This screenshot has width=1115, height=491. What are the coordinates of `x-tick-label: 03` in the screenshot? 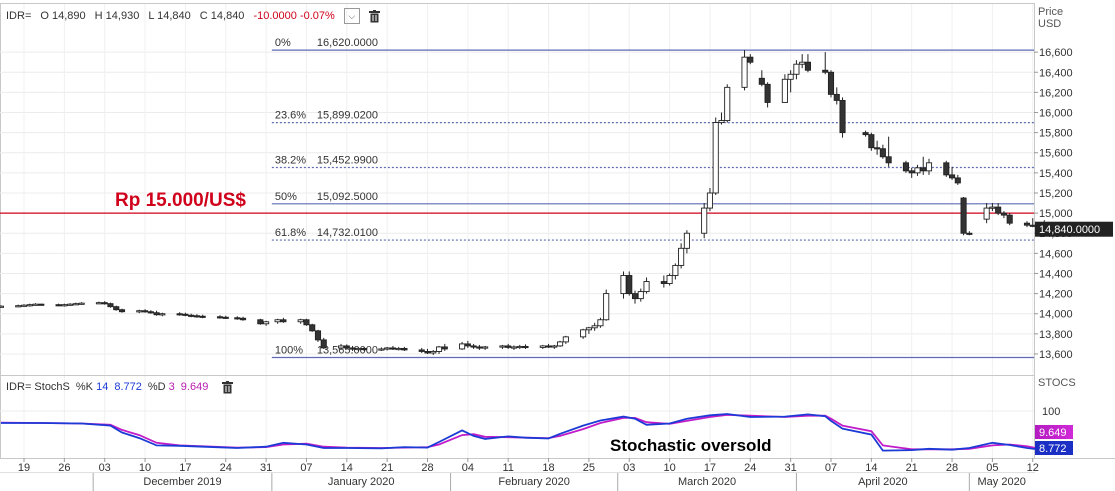 It's located at (105, 468).